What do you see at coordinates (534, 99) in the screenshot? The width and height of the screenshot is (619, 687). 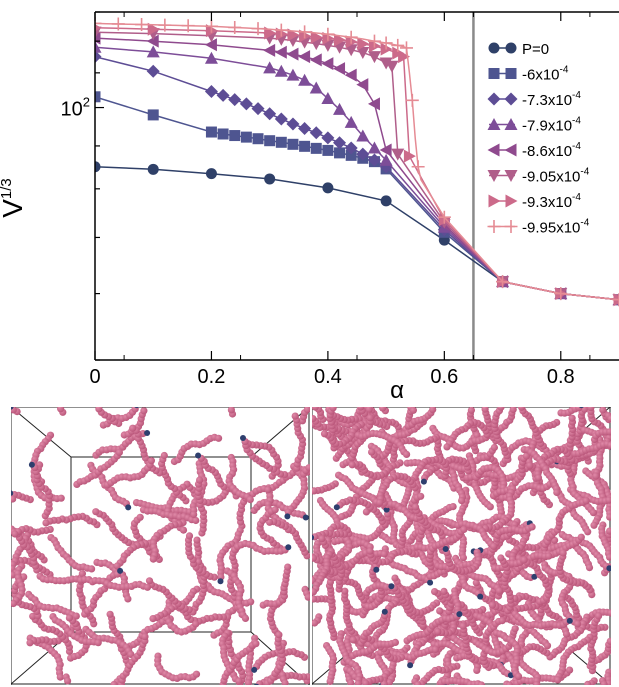 I see `legend-item-2: -7.3x10-4` at bounding box center [534, 99].